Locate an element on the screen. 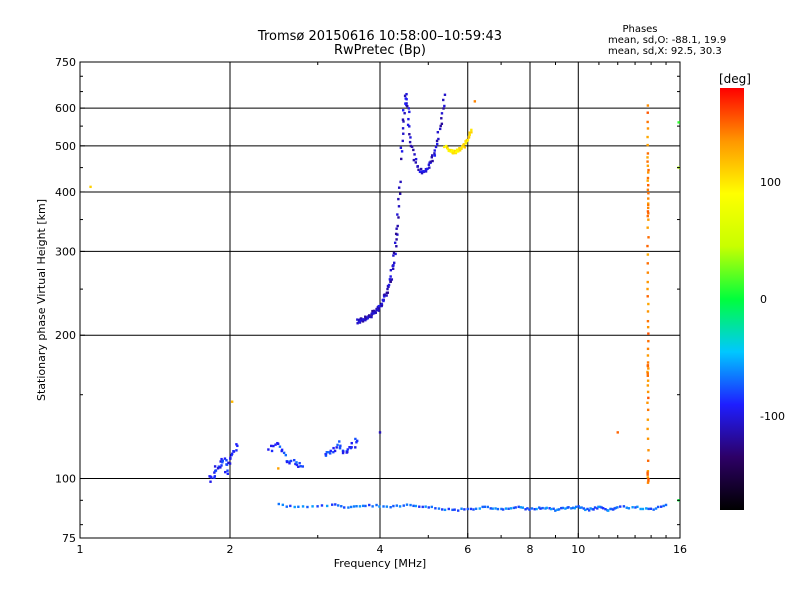 This screenshot has width=800, height=600. x-tick-label: 1 is located at coordinates (80, 549).